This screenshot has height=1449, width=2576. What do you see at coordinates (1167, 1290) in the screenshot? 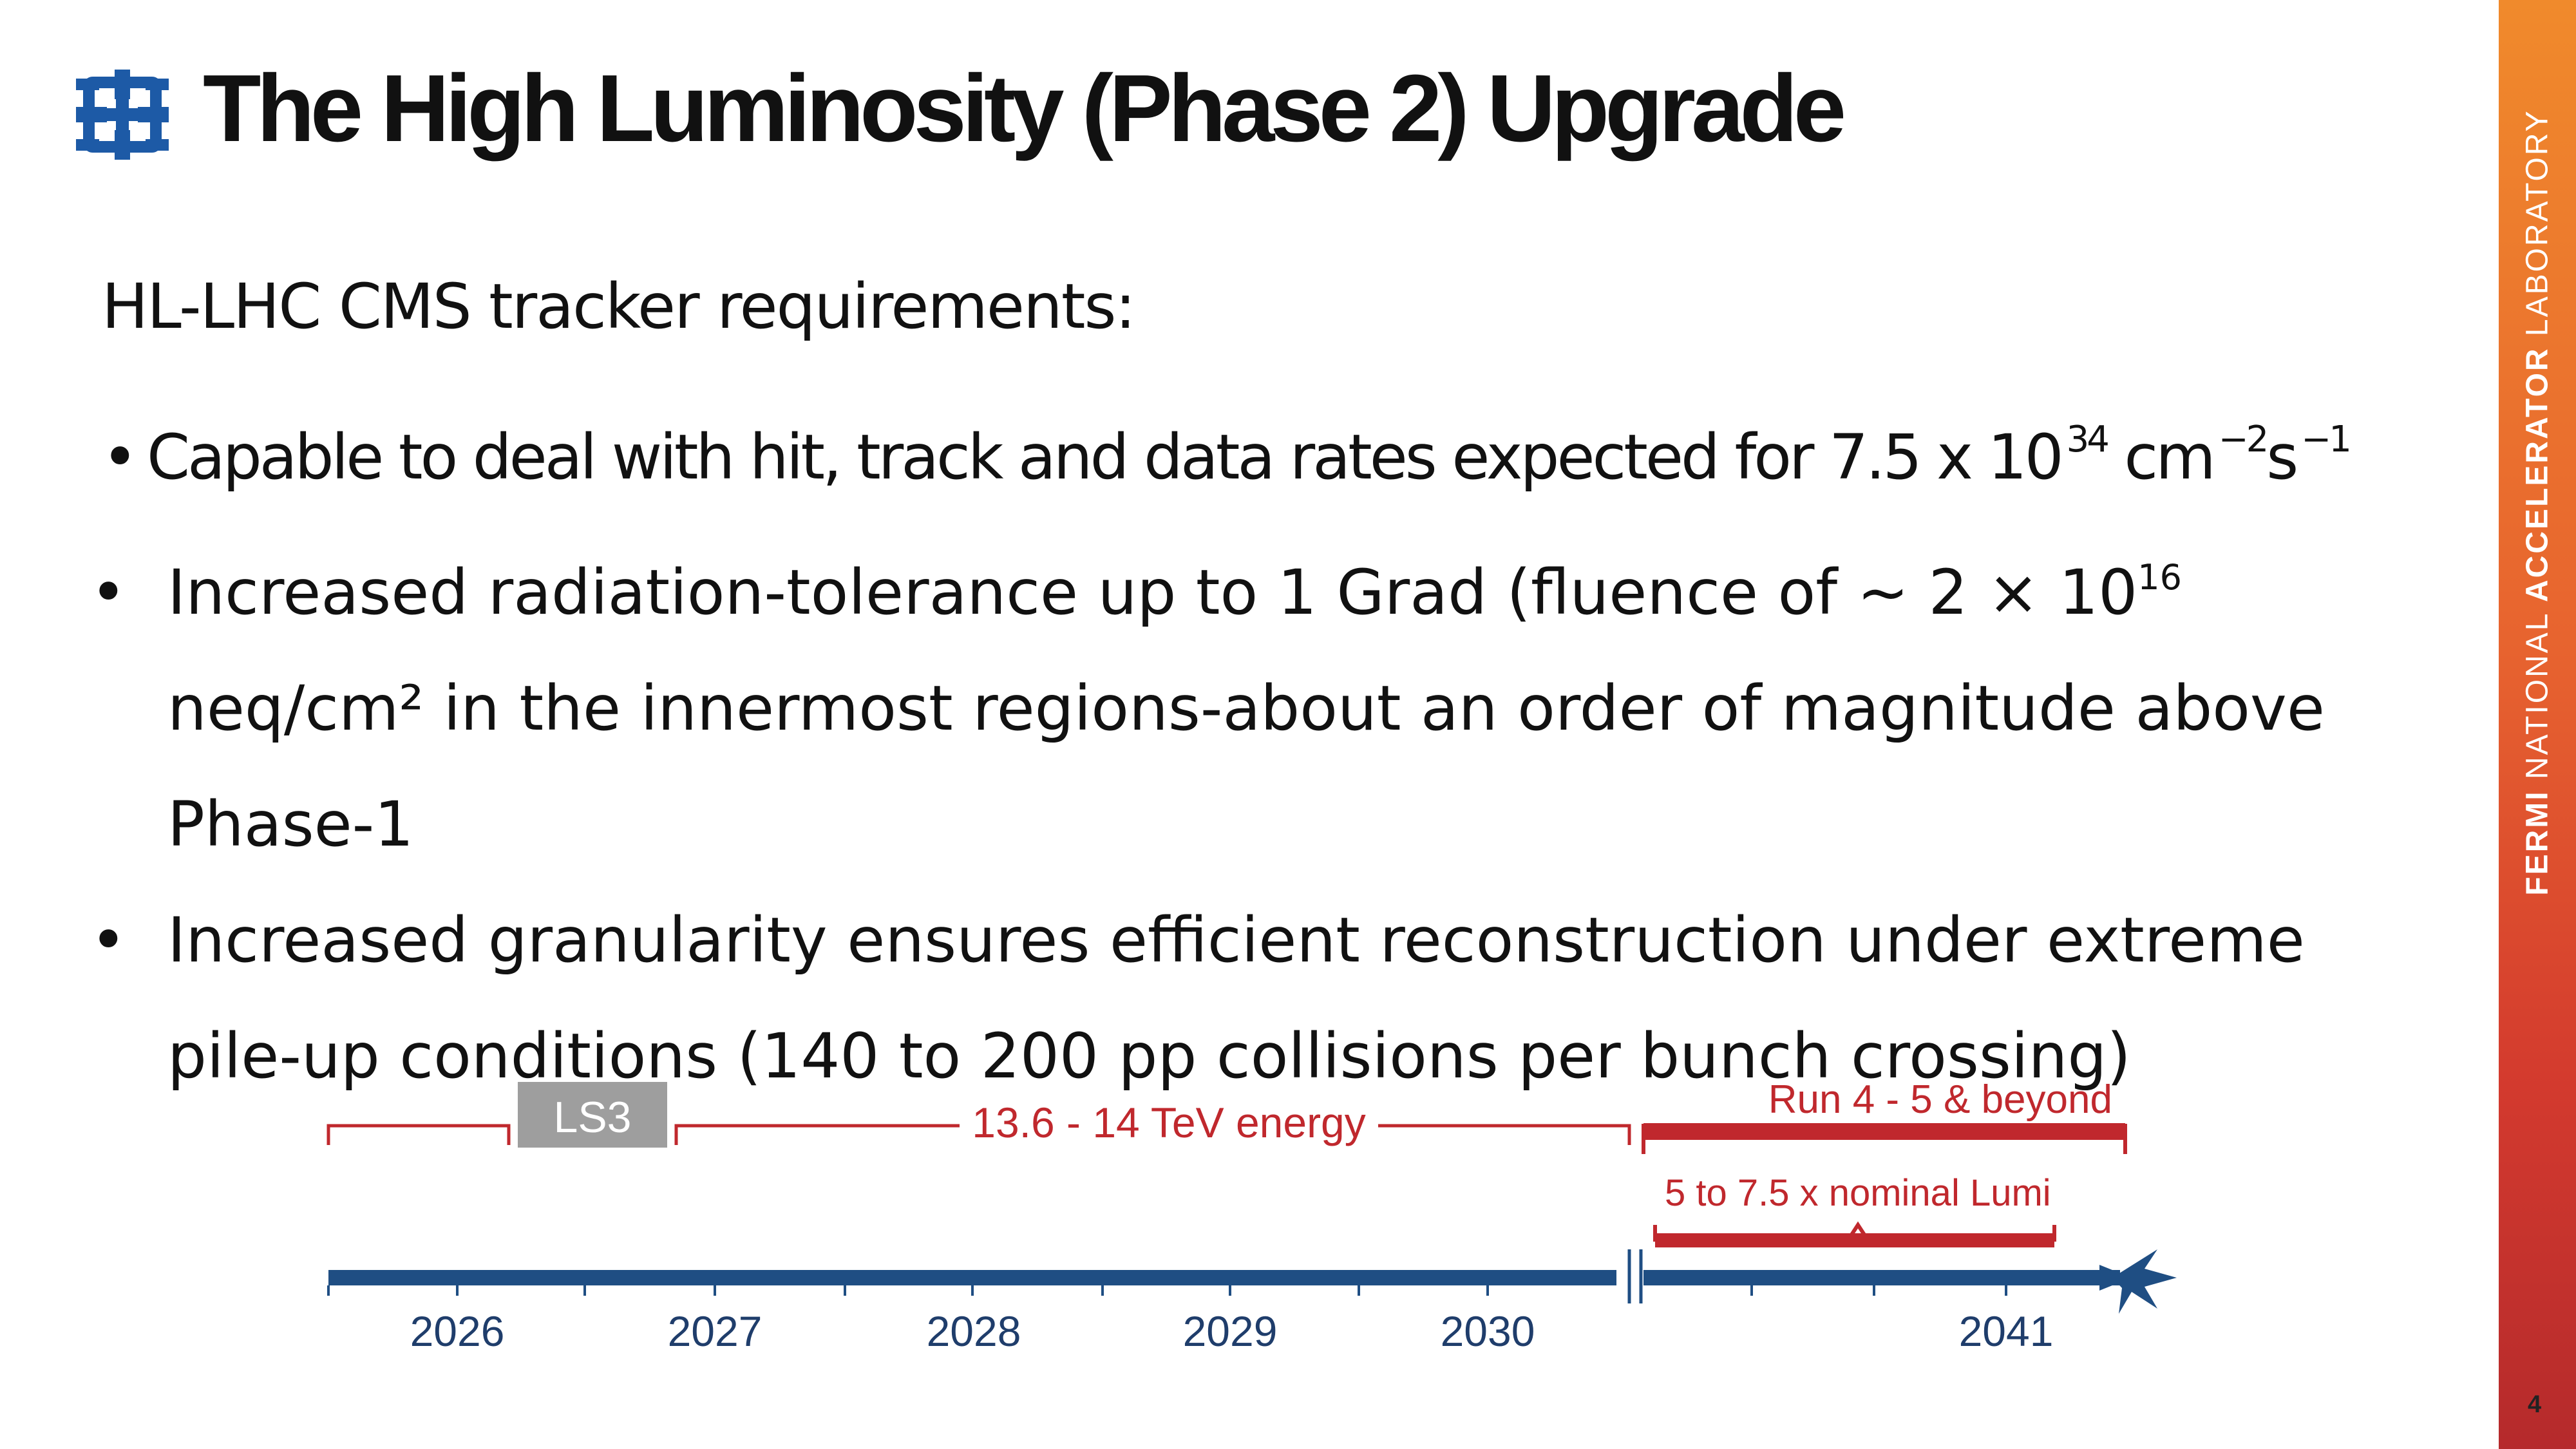
I see `axis-ticks` at bounding box center [1167, 1290].